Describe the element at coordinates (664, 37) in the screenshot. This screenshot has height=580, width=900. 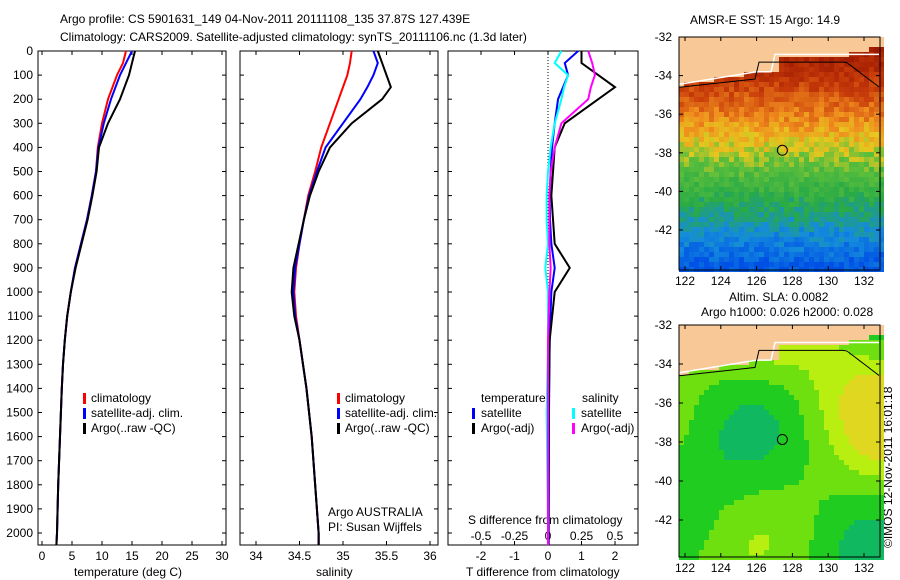
I see `lat-tick-label: -32` at that location.